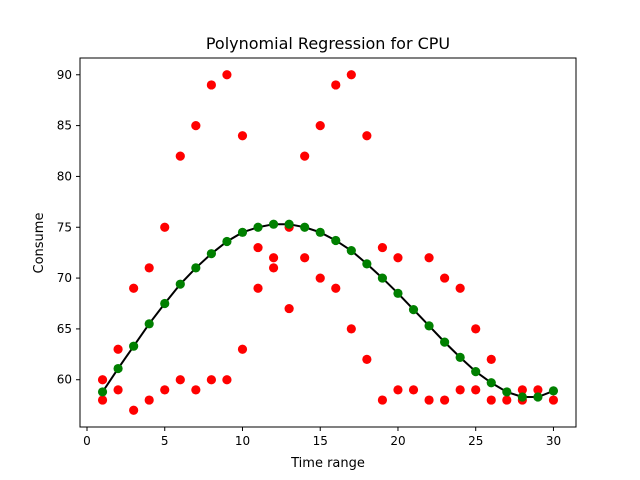 This screenshot has width=640, height=480. I want to click on x-tick-label-15: 15, so click(320, 441).